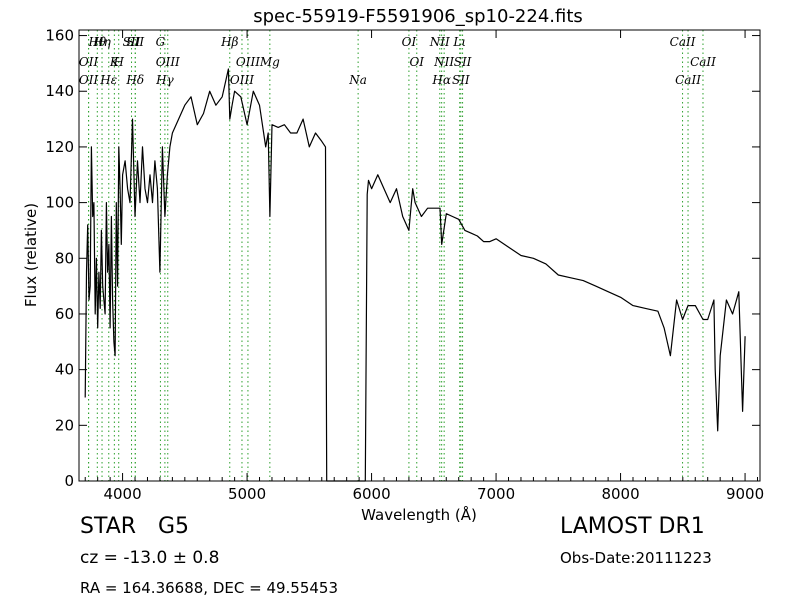  What do you see at coordinates (620, 494) in the screenshot?
I see `x-tick-label: 8000` at bounding box center [620, 494].